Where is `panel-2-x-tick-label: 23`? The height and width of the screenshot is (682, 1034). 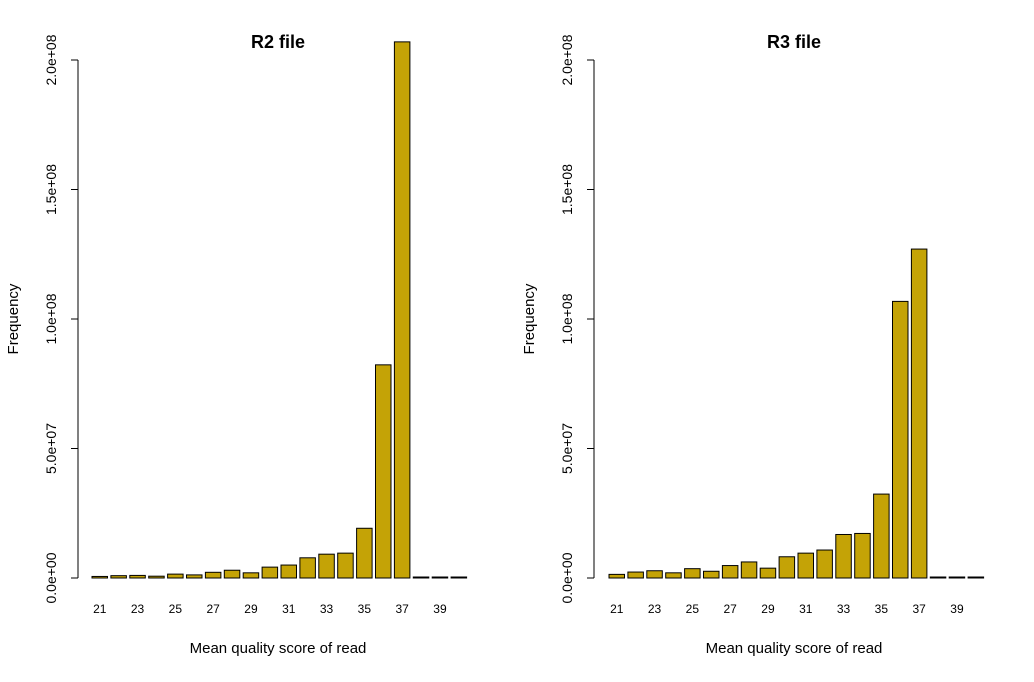 panel-2-x-tick-label: 23 is located at coordinates (655, 609).